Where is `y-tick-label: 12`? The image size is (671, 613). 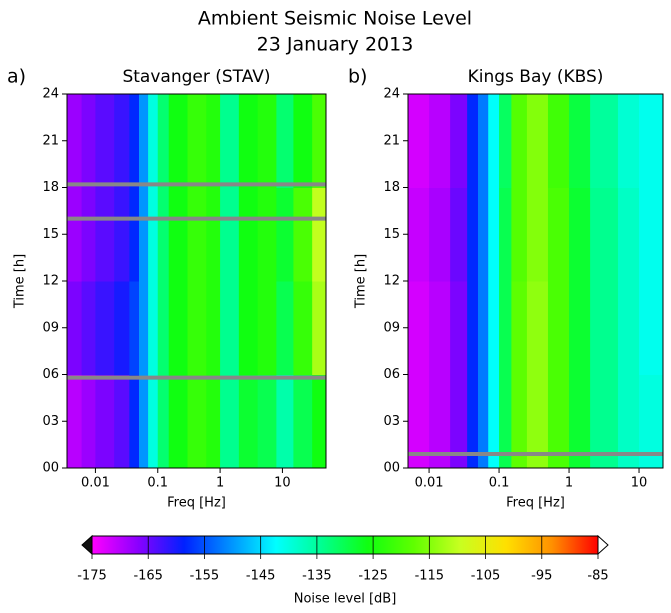 y-tick-label: 12 is located at coordinates (50, 281).